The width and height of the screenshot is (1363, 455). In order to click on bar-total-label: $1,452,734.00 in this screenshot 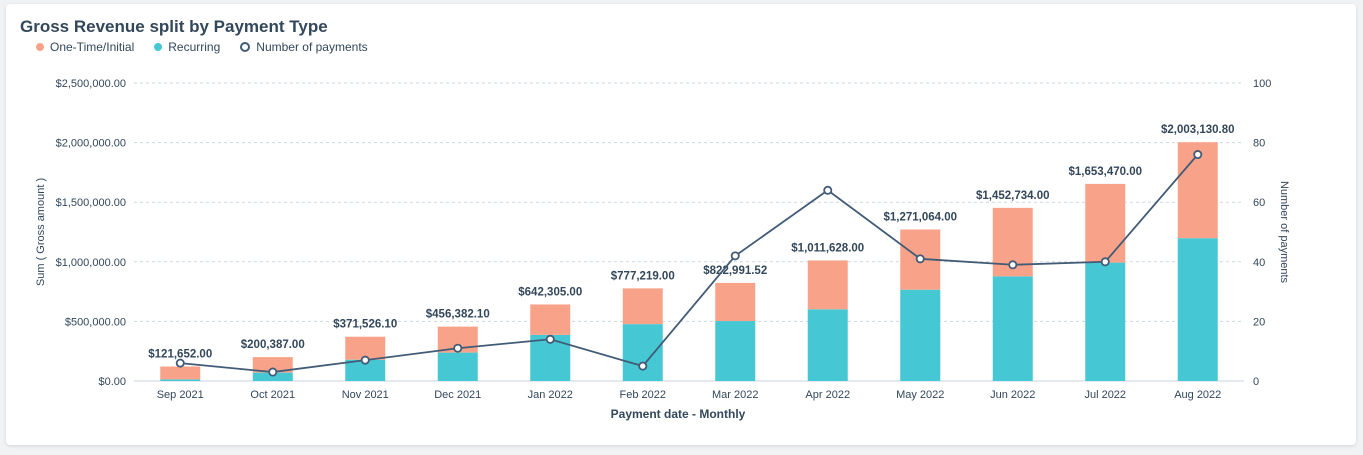, I will do `click(1013, 196)`.